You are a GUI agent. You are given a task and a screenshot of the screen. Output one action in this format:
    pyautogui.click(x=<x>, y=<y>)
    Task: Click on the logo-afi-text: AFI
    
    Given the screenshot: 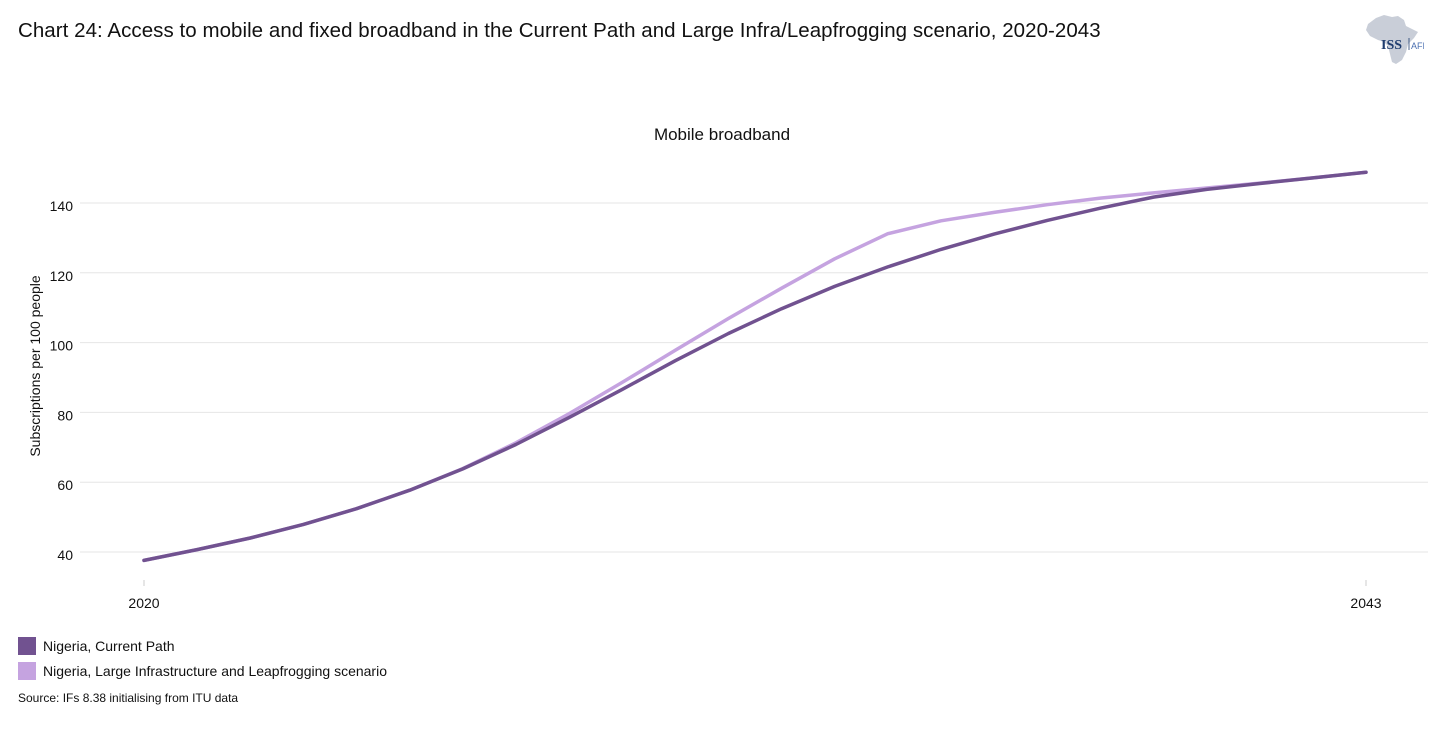 What is the action you would take?
    pyautogui.click(x=1417, y=46)
    